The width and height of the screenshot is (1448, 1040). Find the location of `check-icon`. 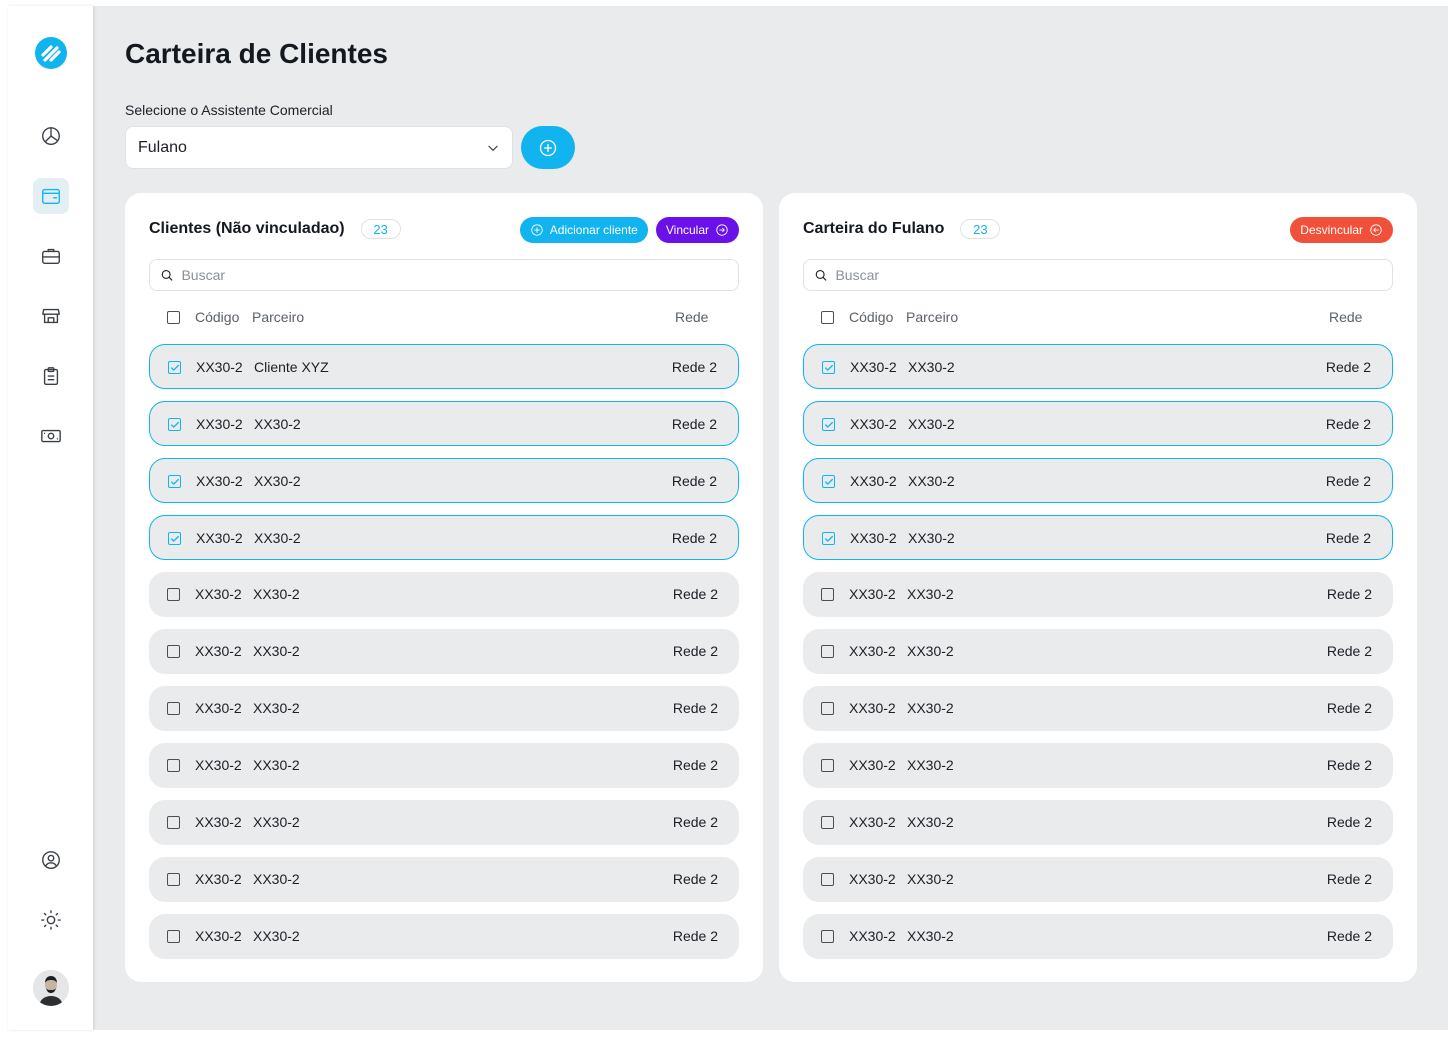

check-icon is located at coordinates (828, 367).